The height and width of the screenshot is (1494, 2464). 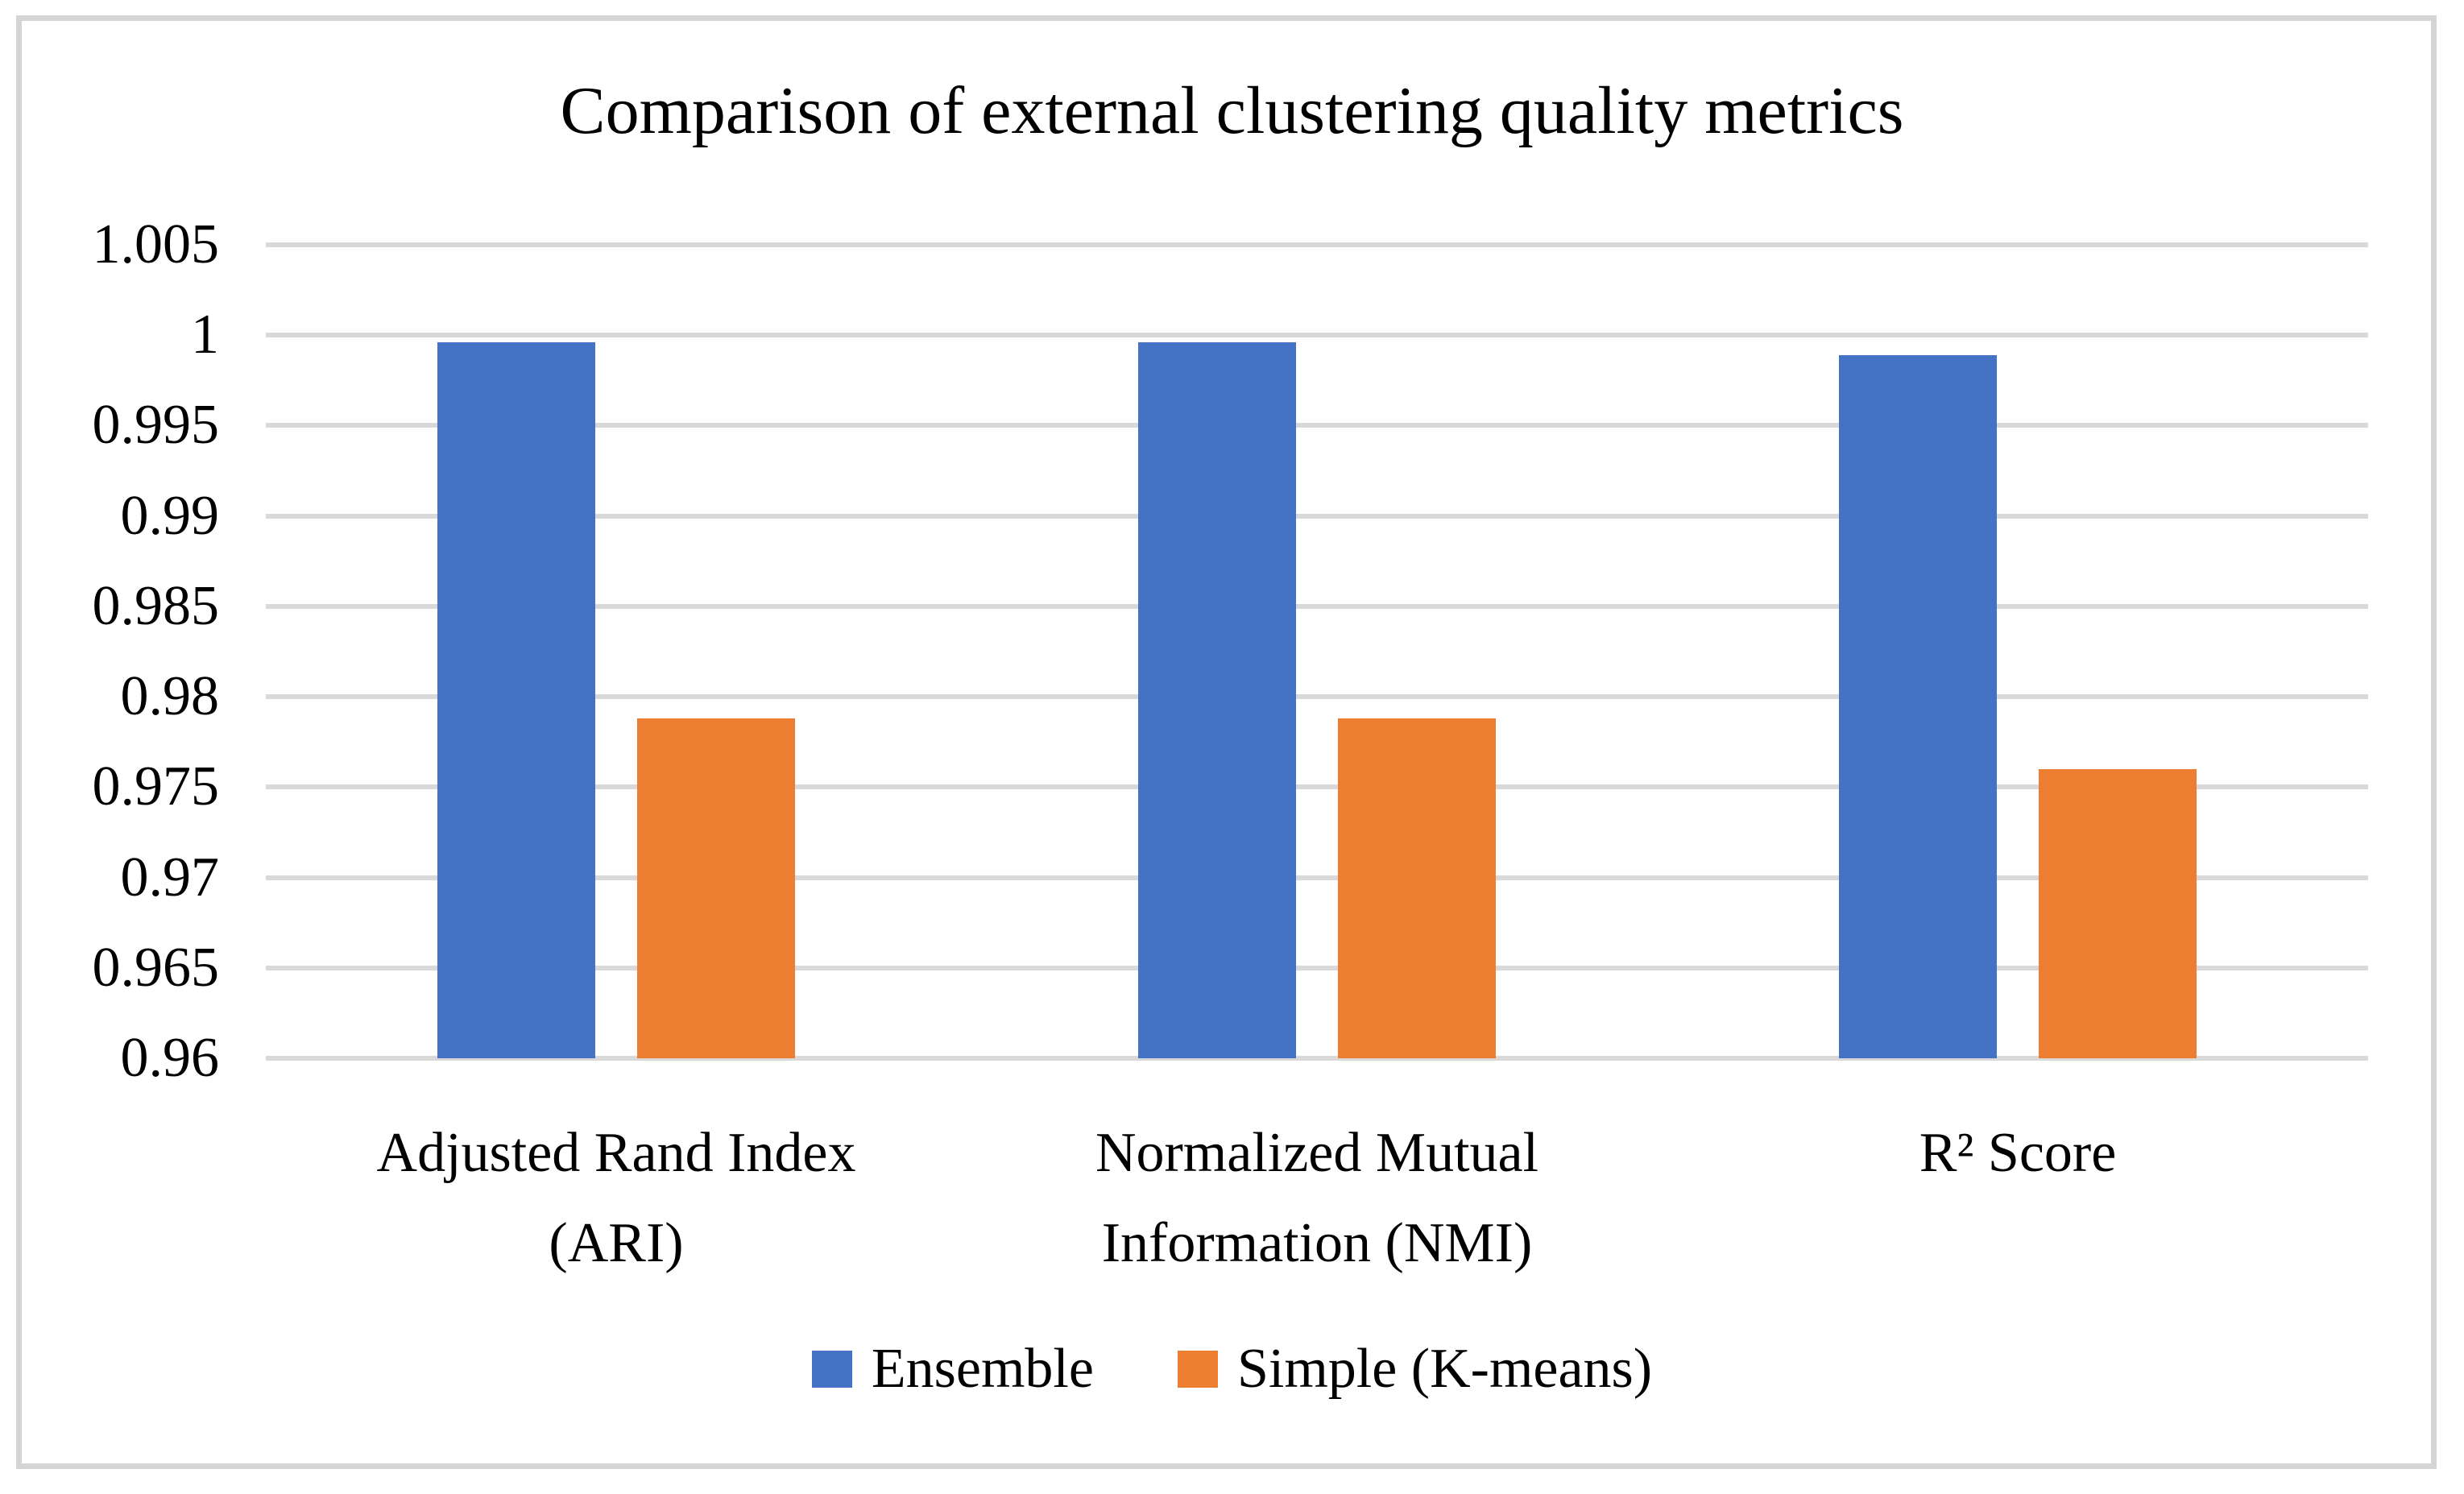 I want to click on bar-simple-k-means-group3, so click(x=2118, y=913).